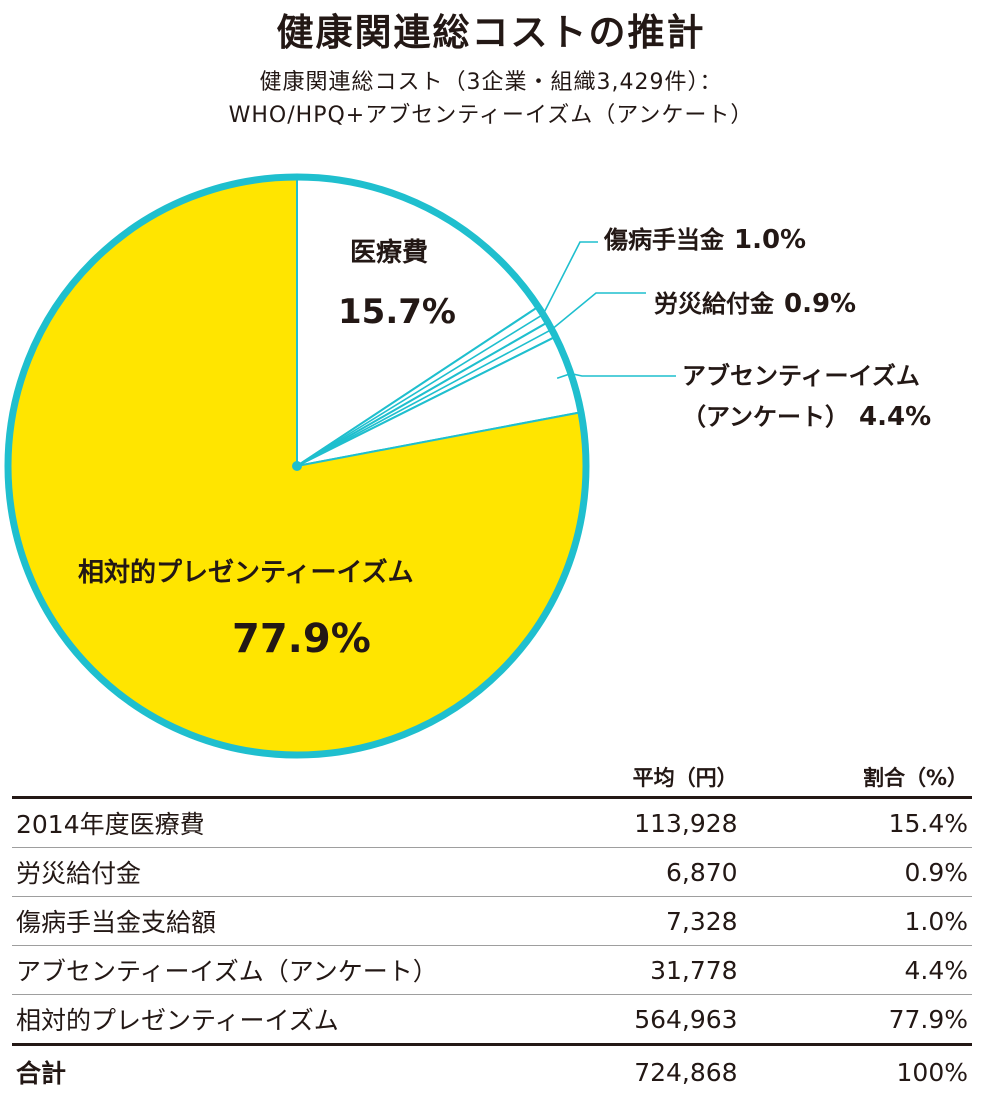  What do you see at coordinates (616, 375) in the screenshot?
I see `leader-absenteeism` at bounding box center [616, 375].